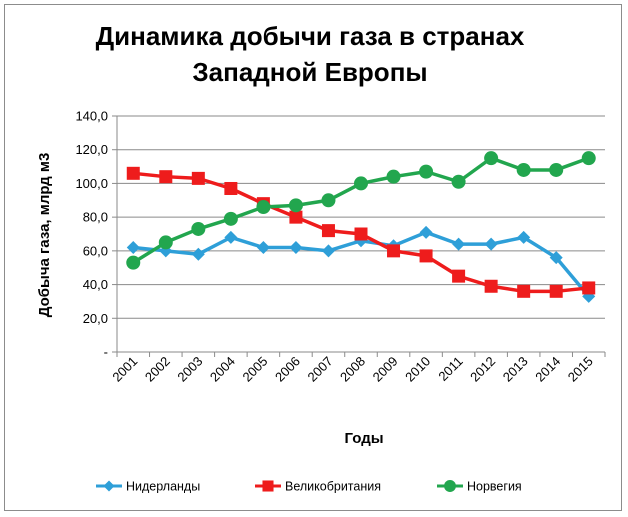  What do you see at coordinates (189, 369) in the screenshot?
I see `x-tick-label: 2003` at bounding box center [189, 369].